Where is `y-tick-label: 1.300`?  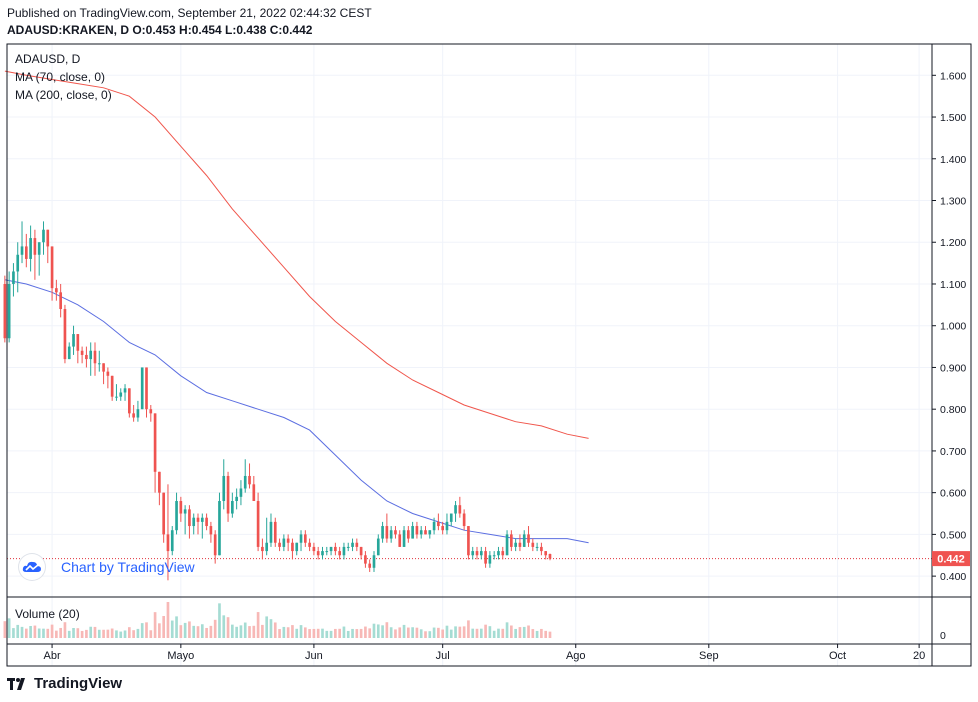 y-tick-label: 1.300 is located at coordinates (953, 202).